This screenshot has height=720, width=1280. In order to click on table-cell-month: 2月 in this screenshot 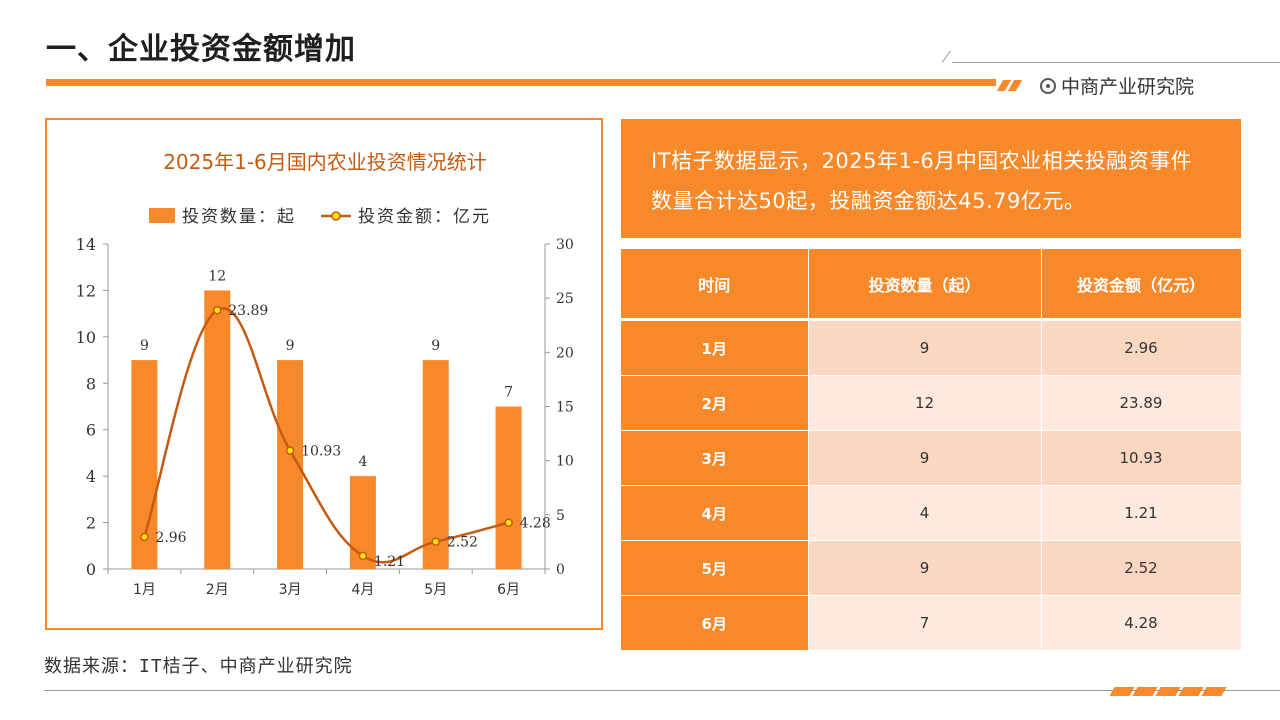, I will do `click(715, 403)`.